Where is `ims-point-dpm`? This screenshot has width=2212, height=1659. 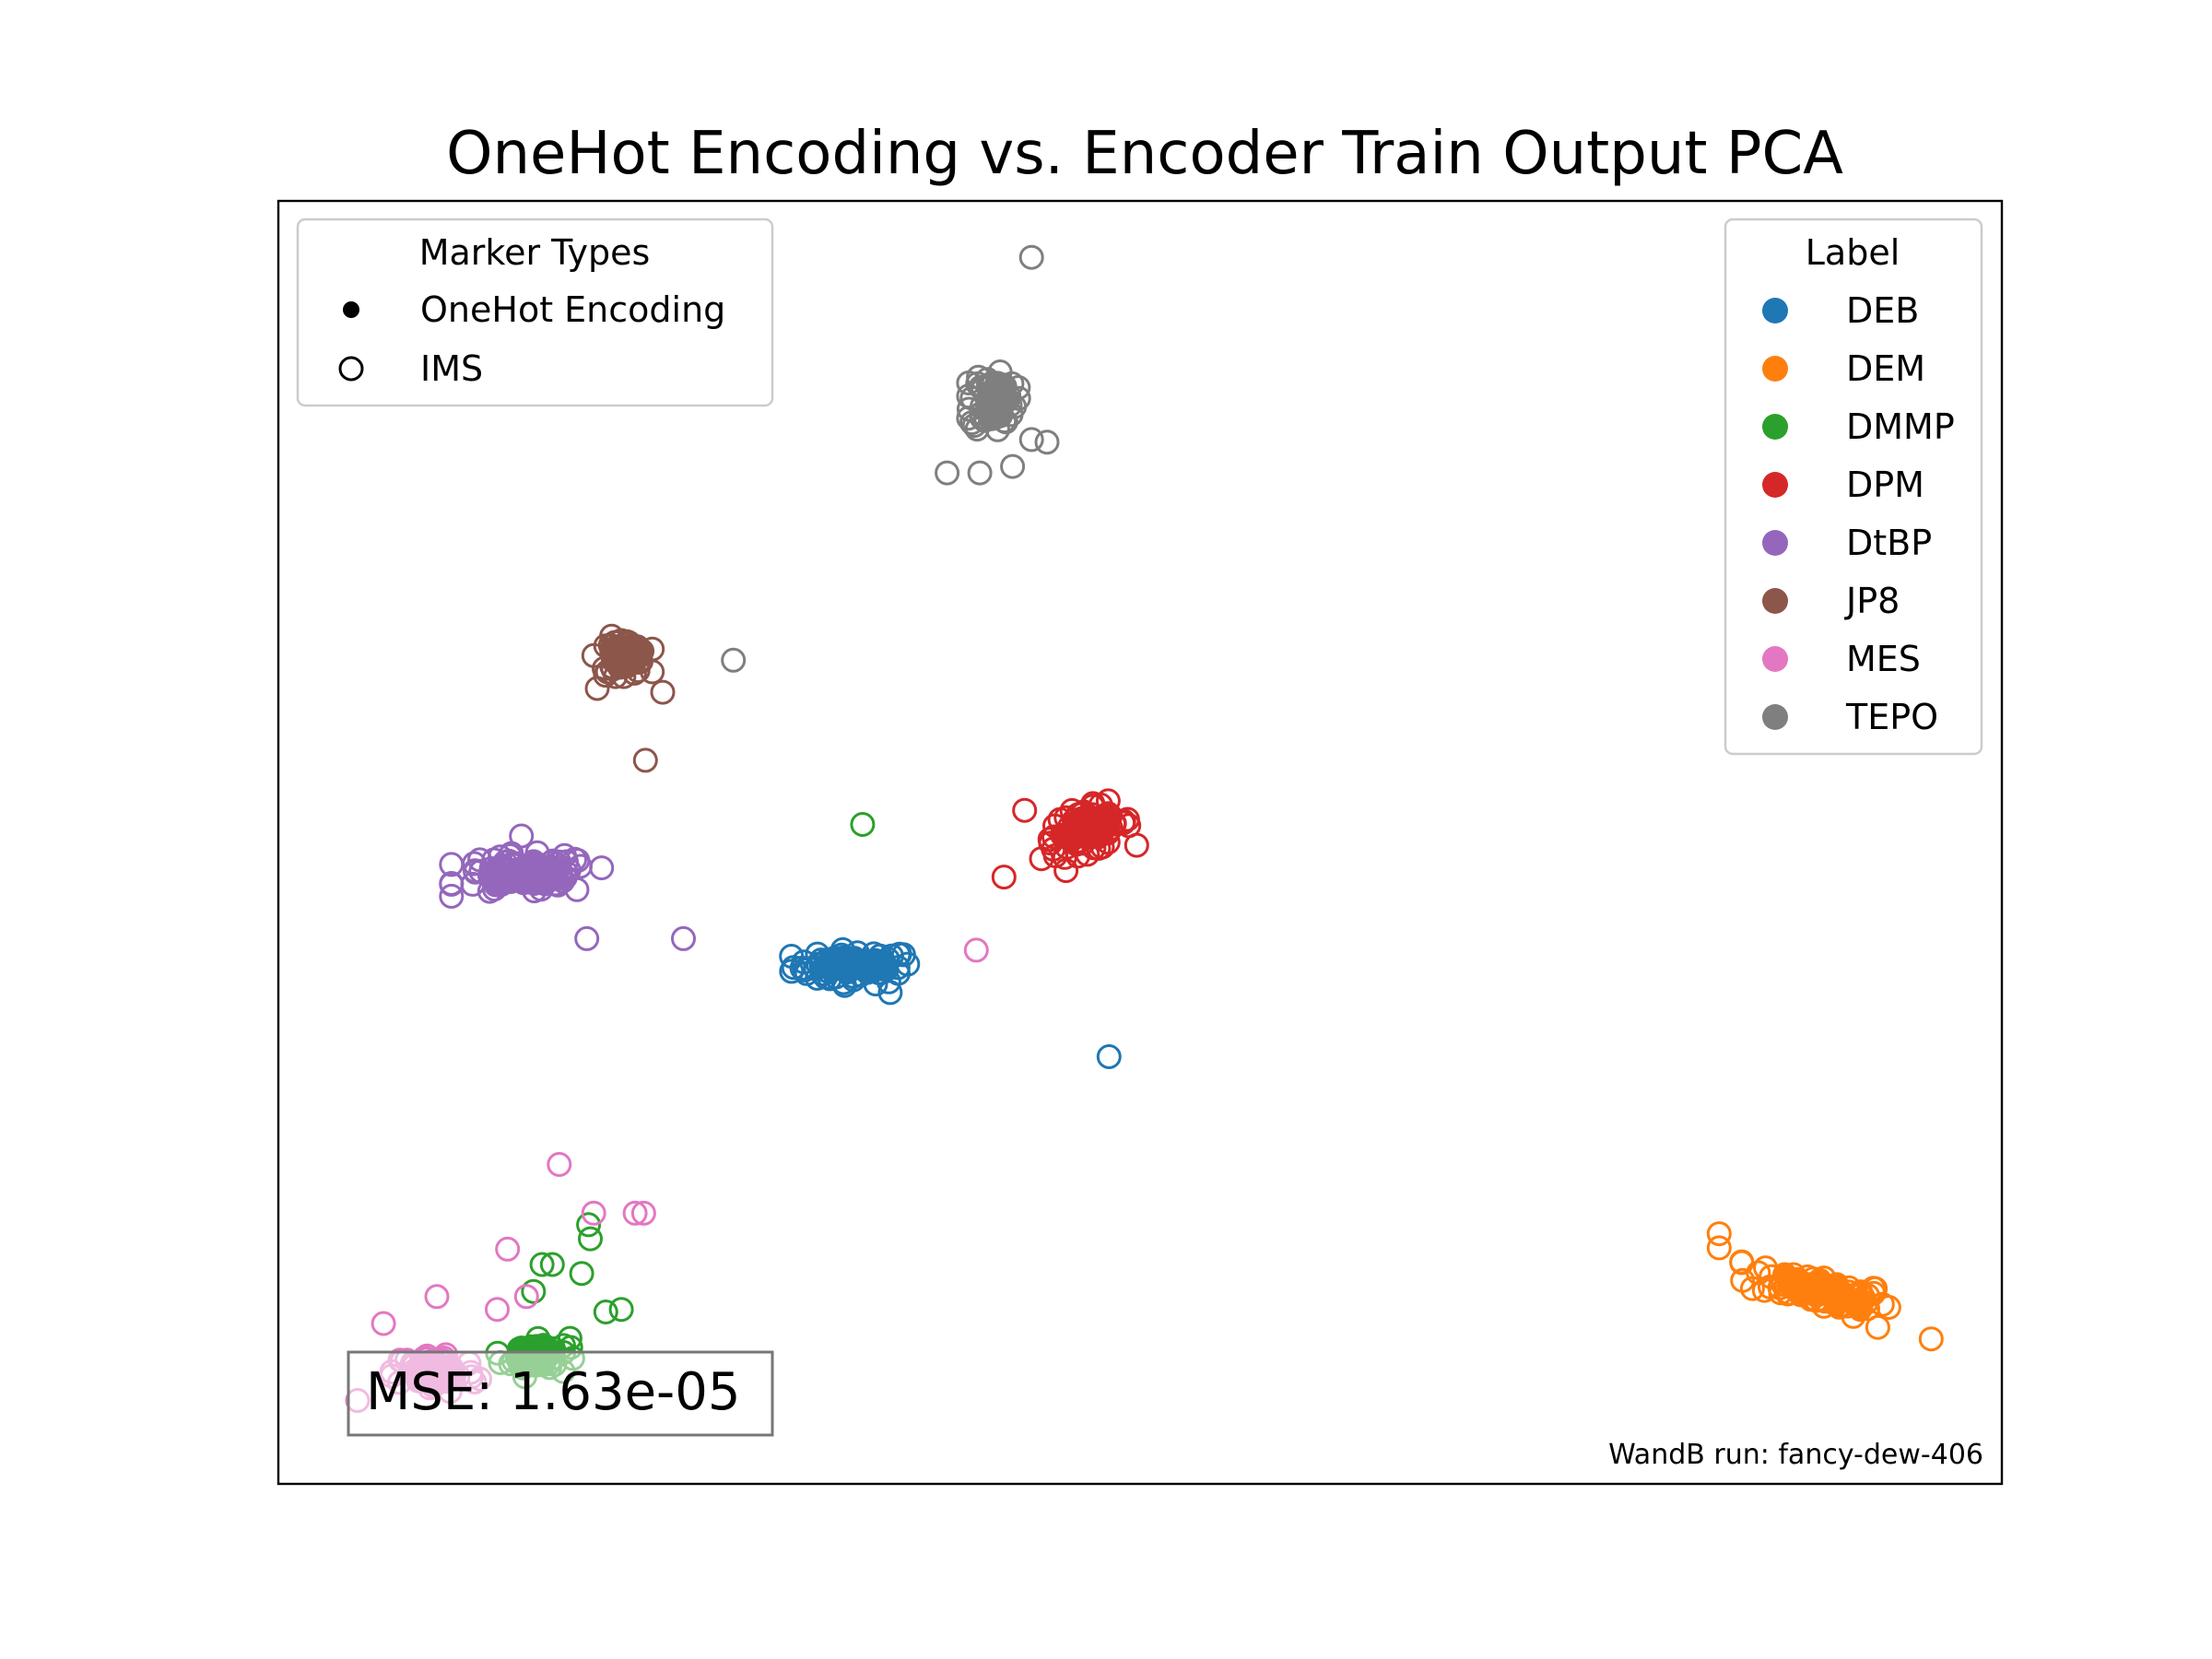 ims-point-dpm is located at coordinates (1136, 845).